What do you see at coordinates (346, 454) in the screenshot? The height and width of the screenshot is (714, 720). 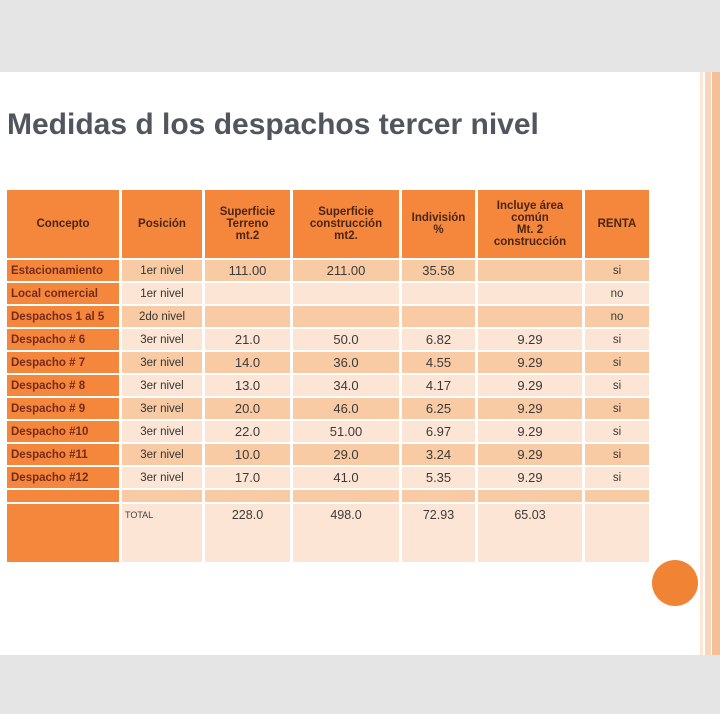 I see `cell-construccion: 29.0` at bounding box center [346, 454].